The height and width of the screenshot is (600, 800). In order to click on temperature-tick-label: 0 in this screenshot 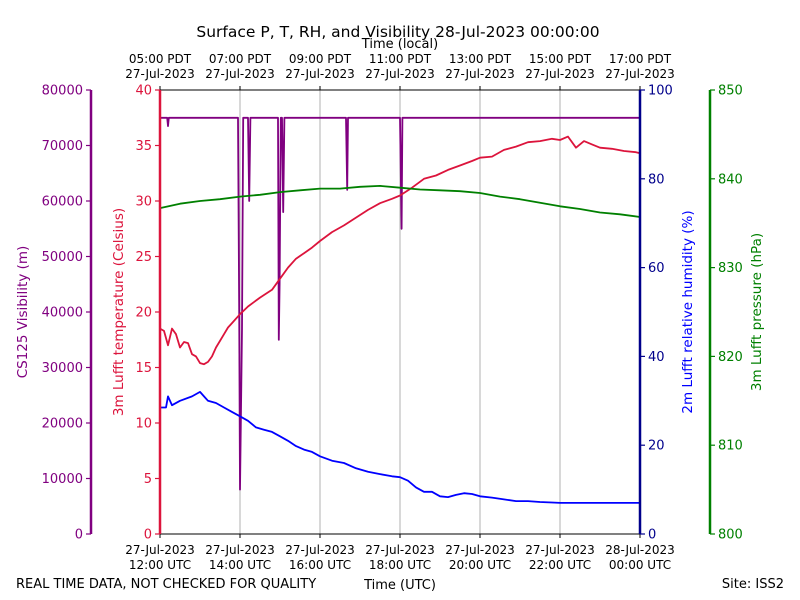, I will do `click(148, 535)`.